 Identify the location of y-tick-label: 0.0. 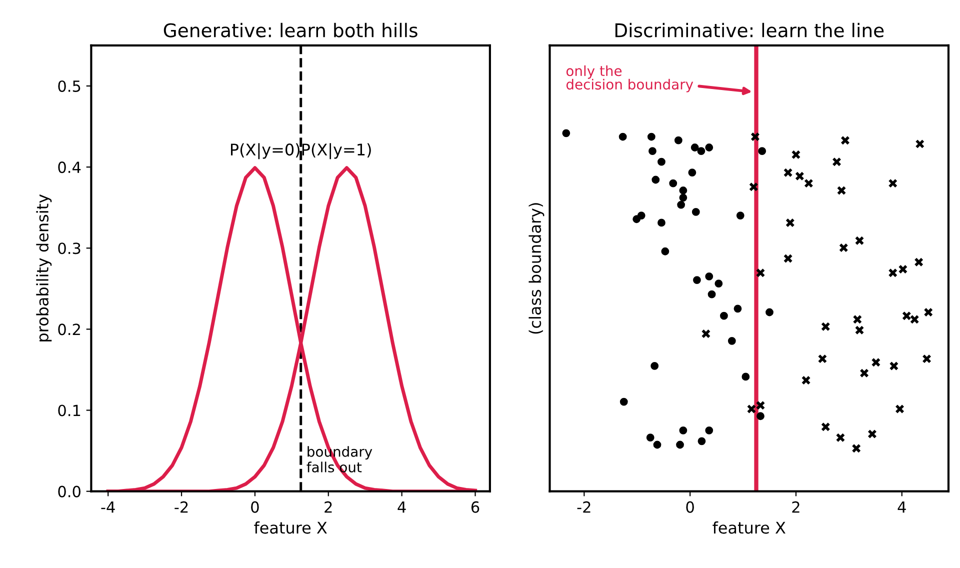
(69, 492).